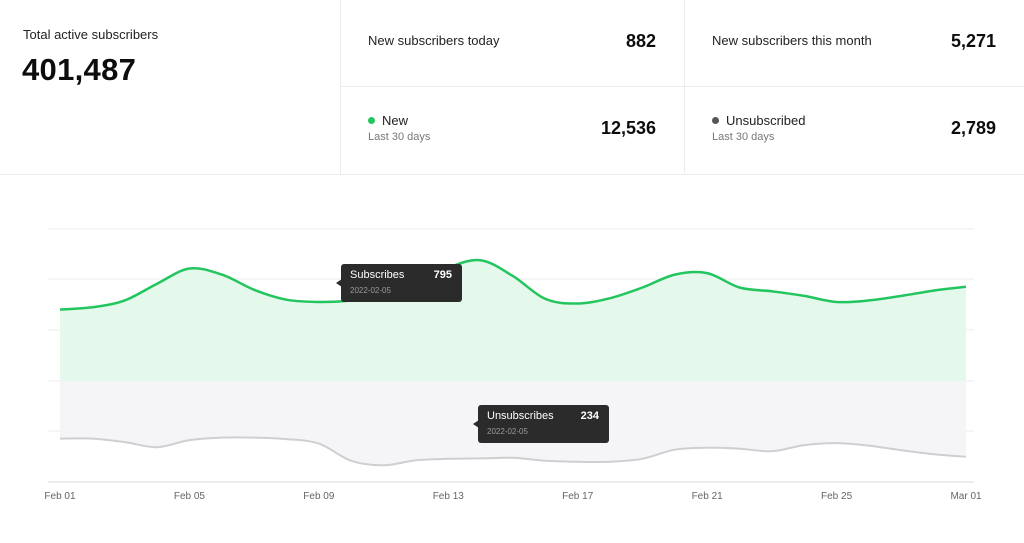 This screenshot has width=1024, height=543. I want to click on tooltip-value: 795, so click(443, 275).